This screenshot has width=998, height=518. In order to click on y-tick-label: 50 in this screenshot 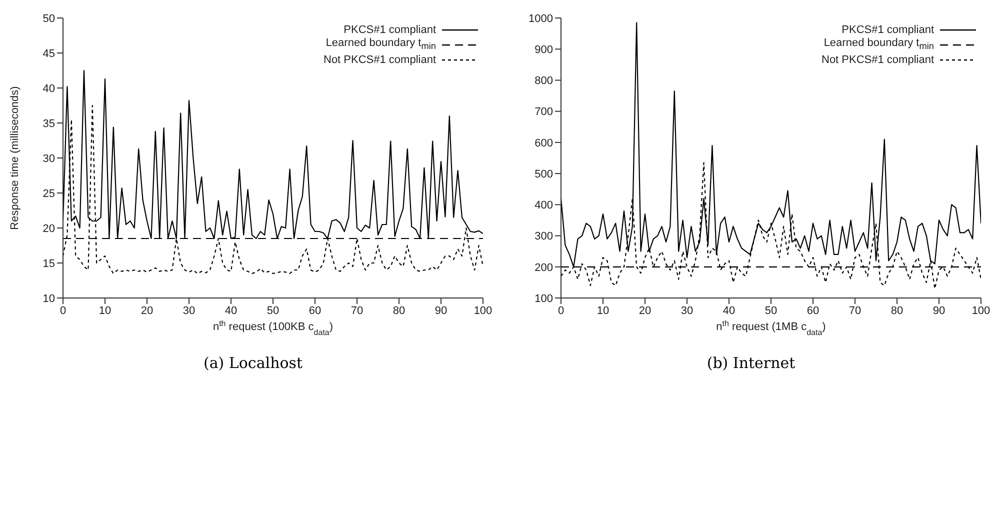, I will do `click(48, 18)`.